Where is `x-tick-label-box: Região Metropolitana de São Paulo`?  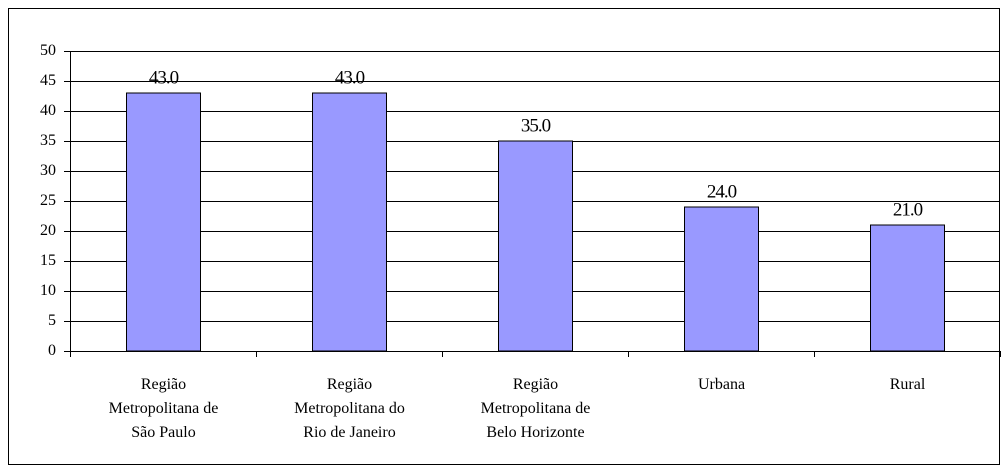 x-tick-label-box: Região Metropolitana de São Paulo is located at coordinates (163, 408).